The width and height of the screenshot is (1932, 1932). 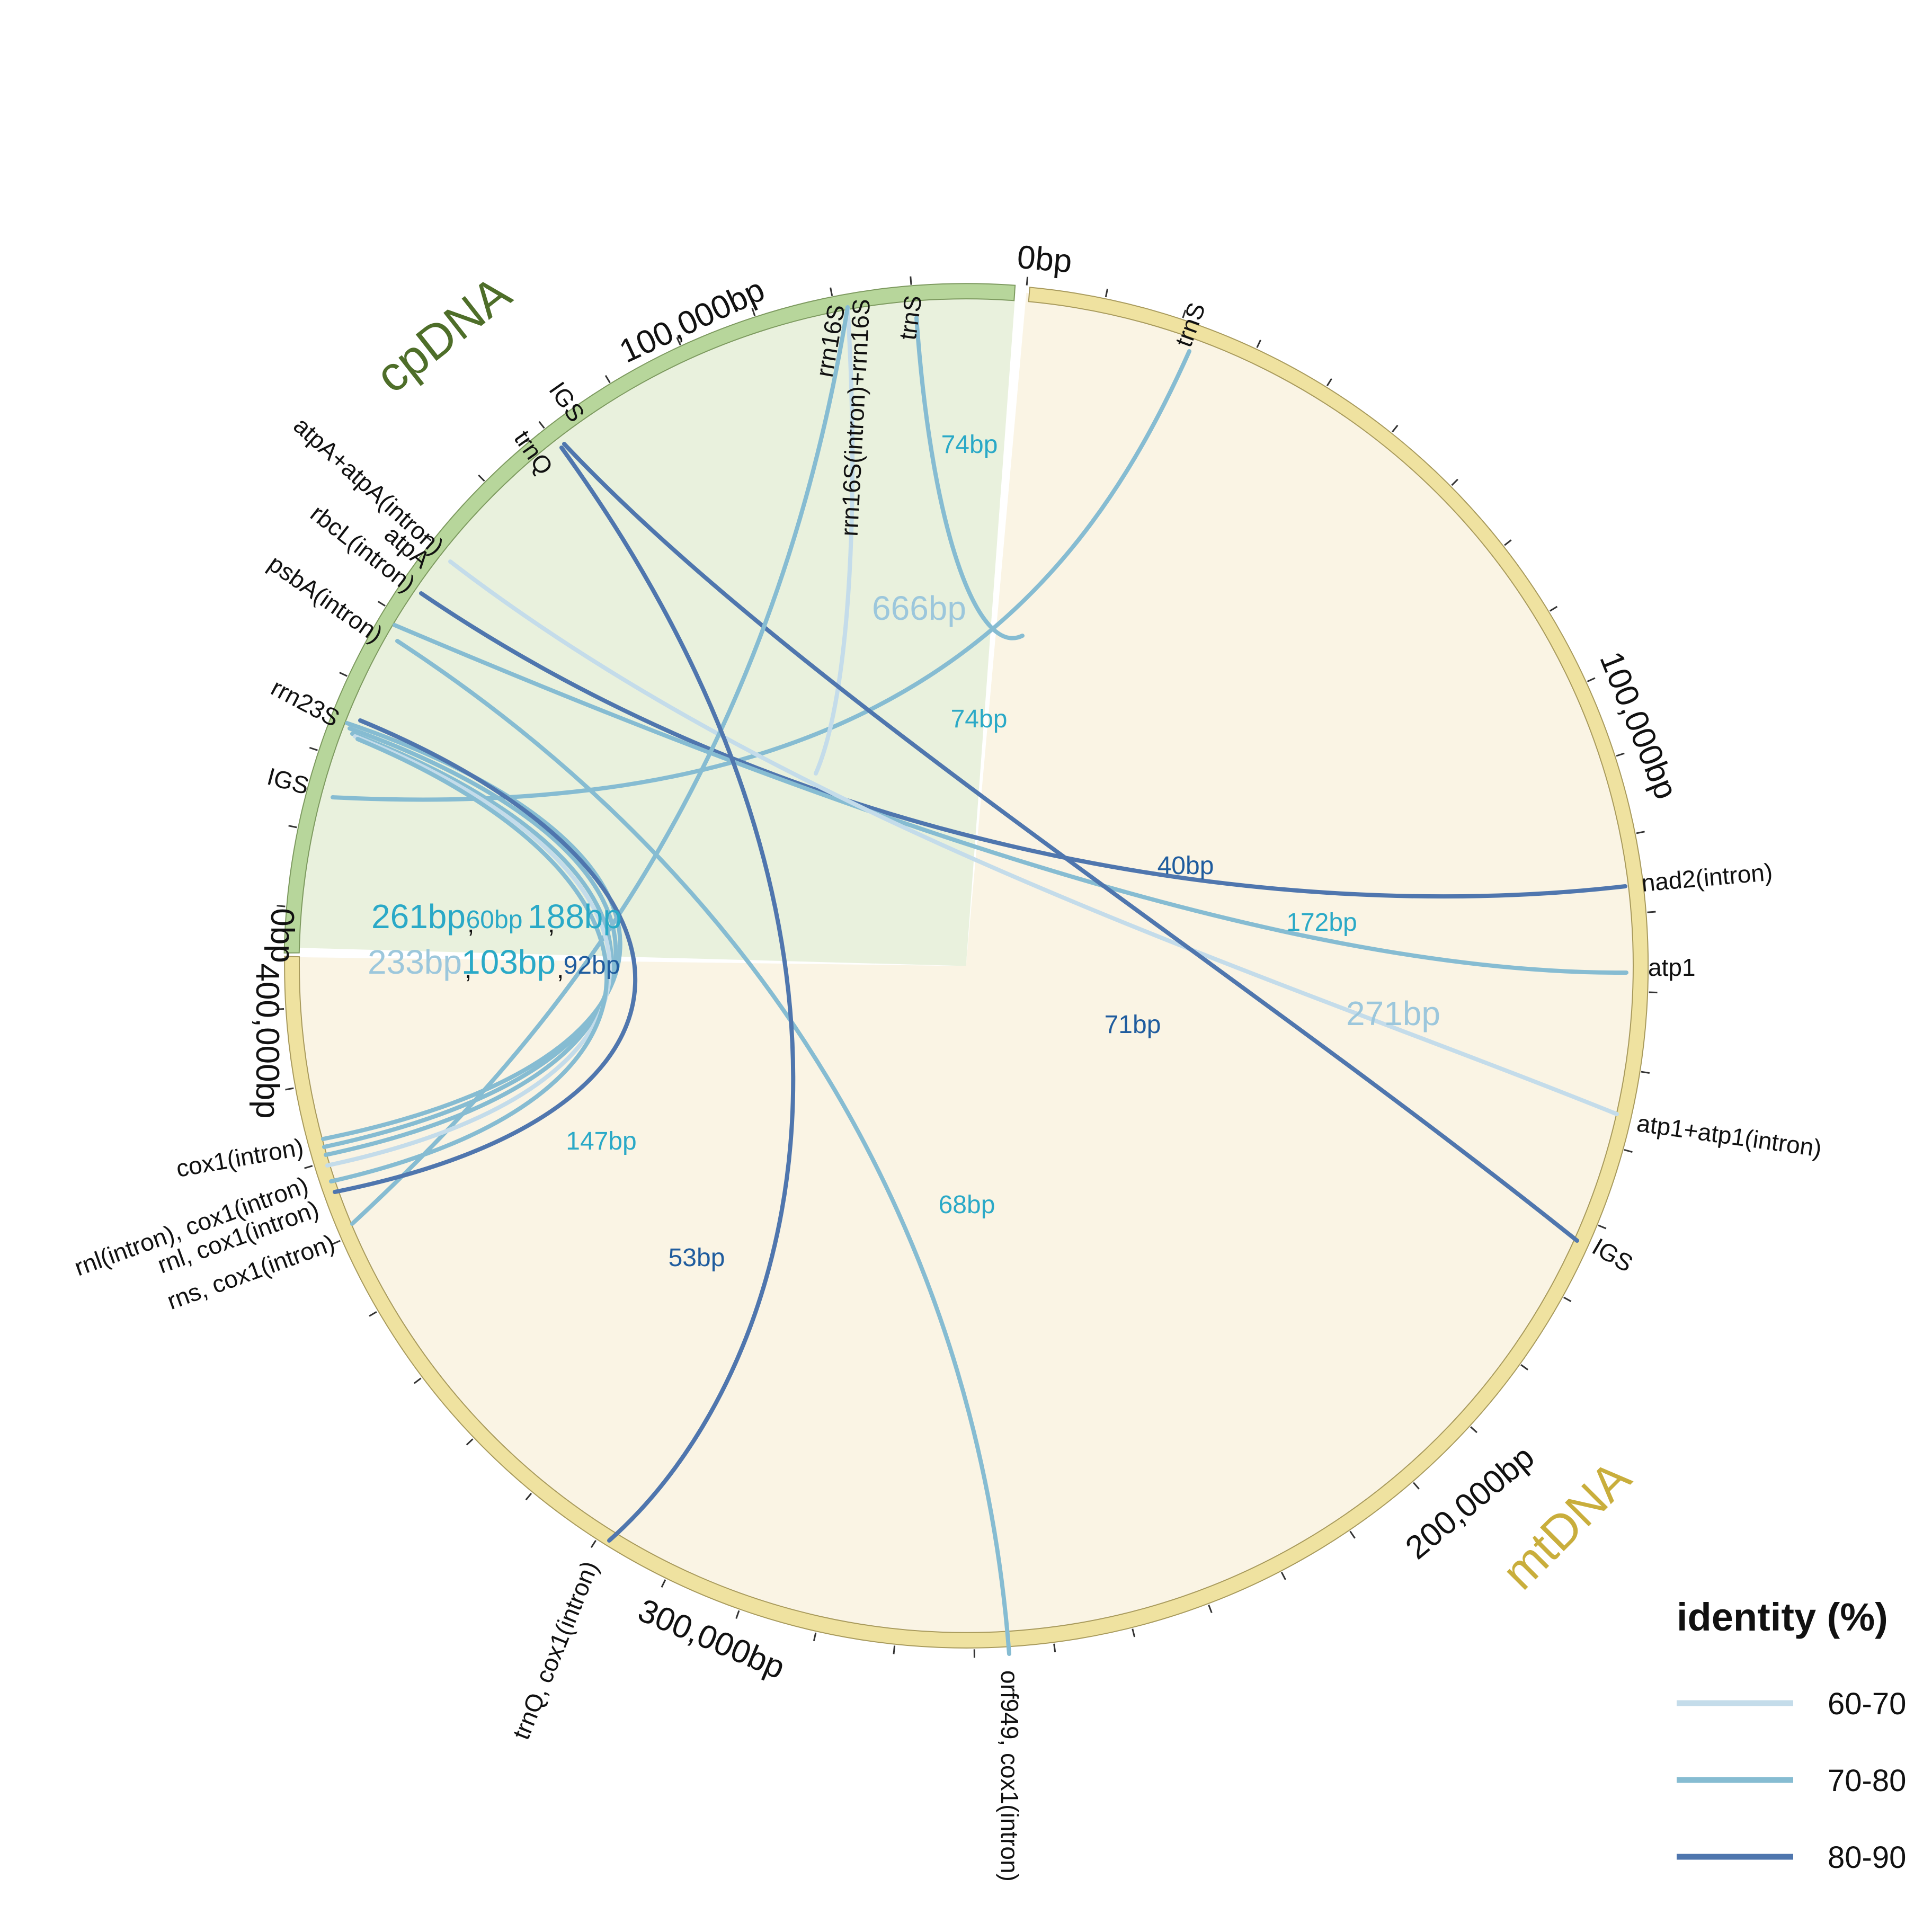 I want to click on link-length-label: 666bp, so click(x=919, y=608).